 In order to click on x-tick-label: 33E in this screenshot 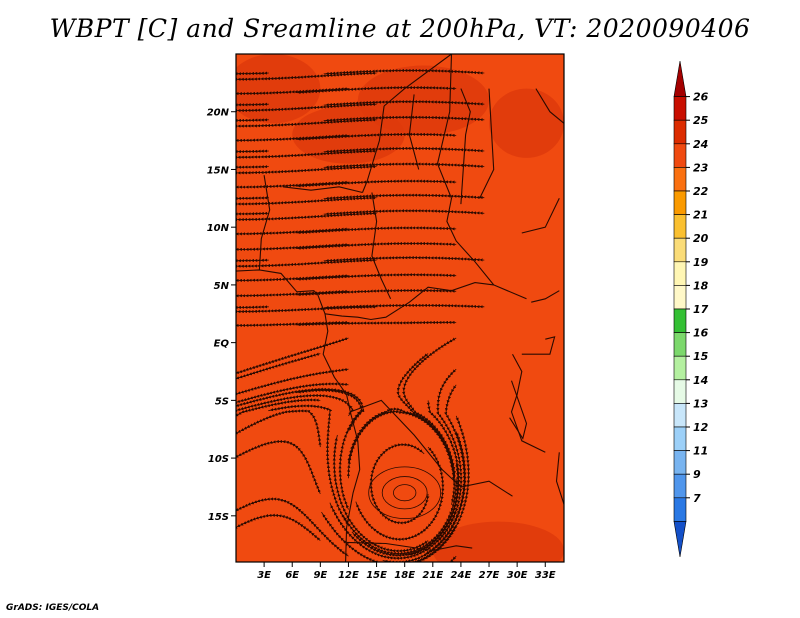, I will do `click(545, 575)`.